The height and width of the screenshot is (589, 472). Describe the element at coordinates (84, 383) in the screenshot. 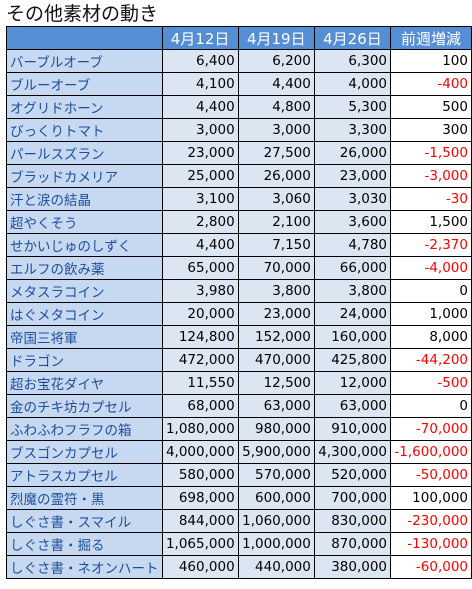

I see `item-name-cell: 超お宝花ダイヤ` at that location.